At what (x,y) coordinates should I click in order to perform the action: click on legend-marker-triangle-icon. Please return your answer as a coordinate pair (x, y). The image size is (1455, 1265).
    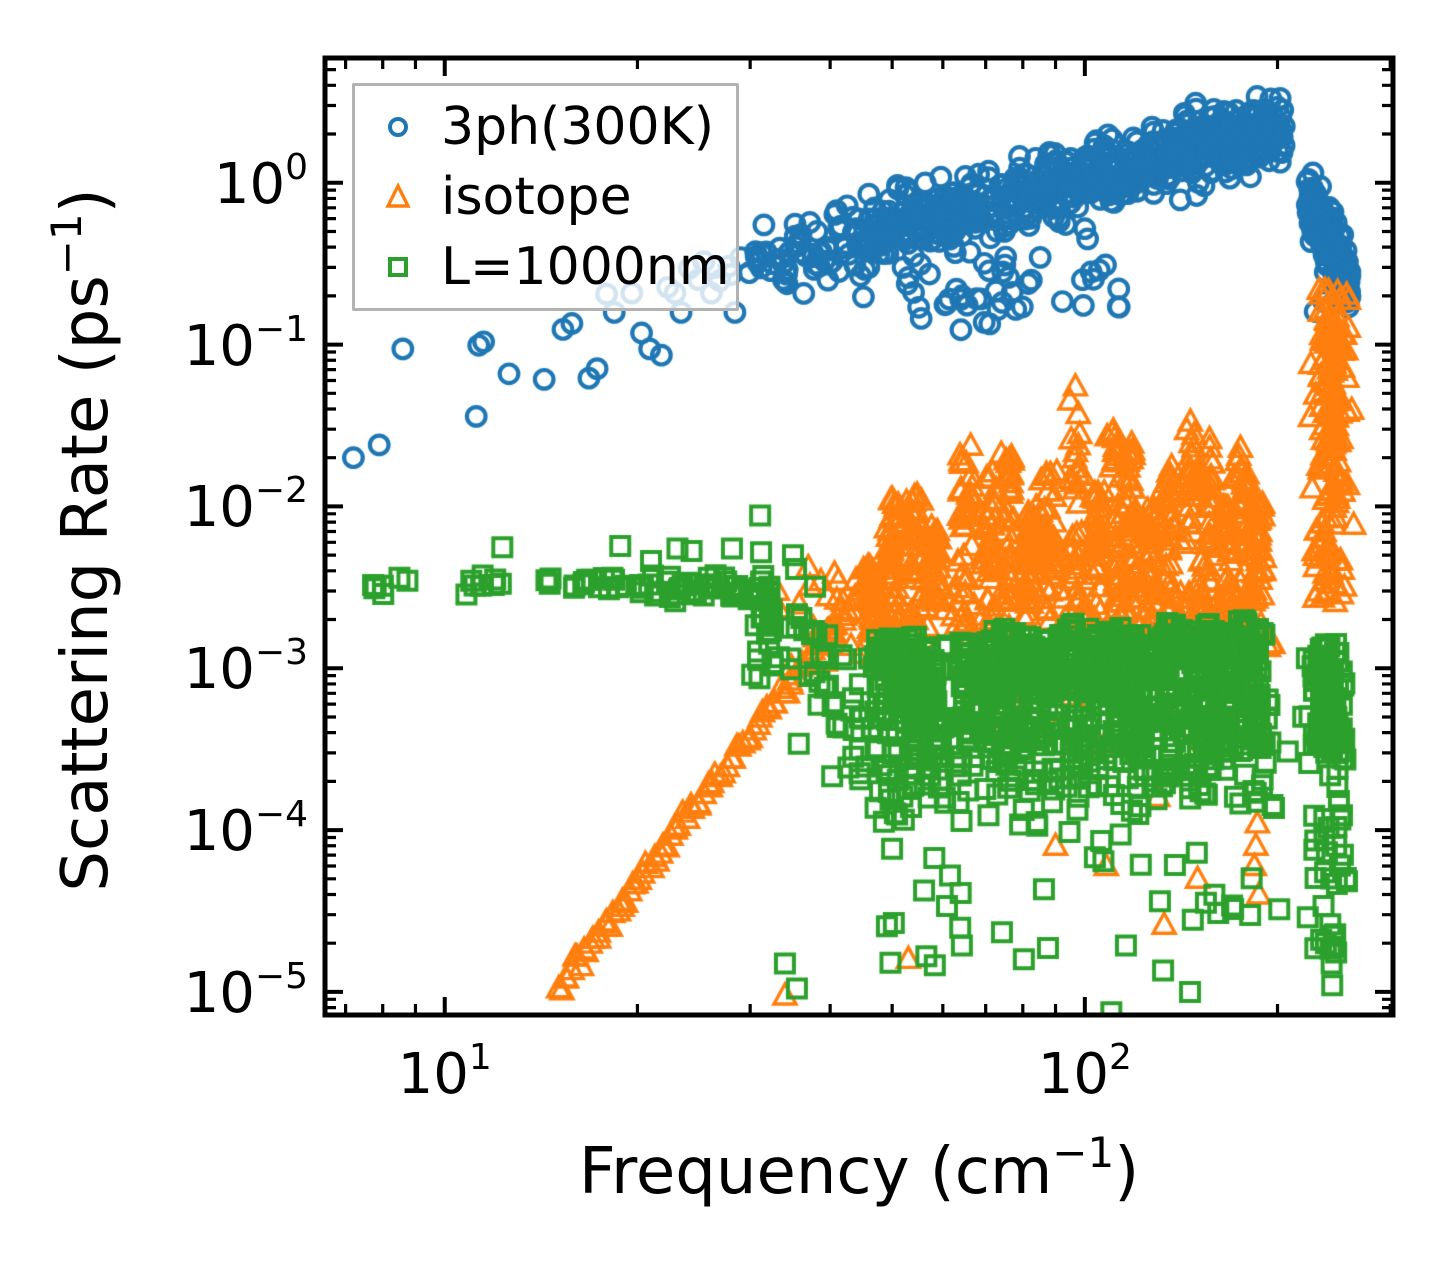
    Looking at the image, I should click on (398, 197).